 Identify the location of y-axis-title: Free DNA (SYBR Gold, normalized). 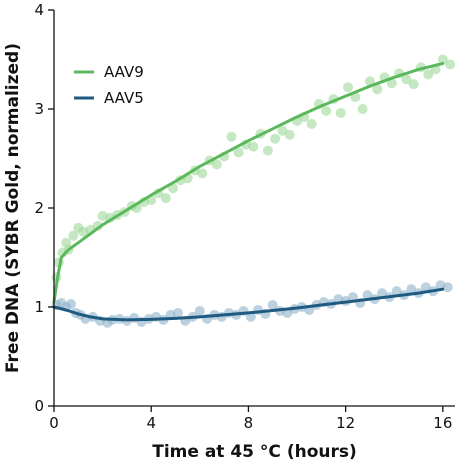
(13, 208).